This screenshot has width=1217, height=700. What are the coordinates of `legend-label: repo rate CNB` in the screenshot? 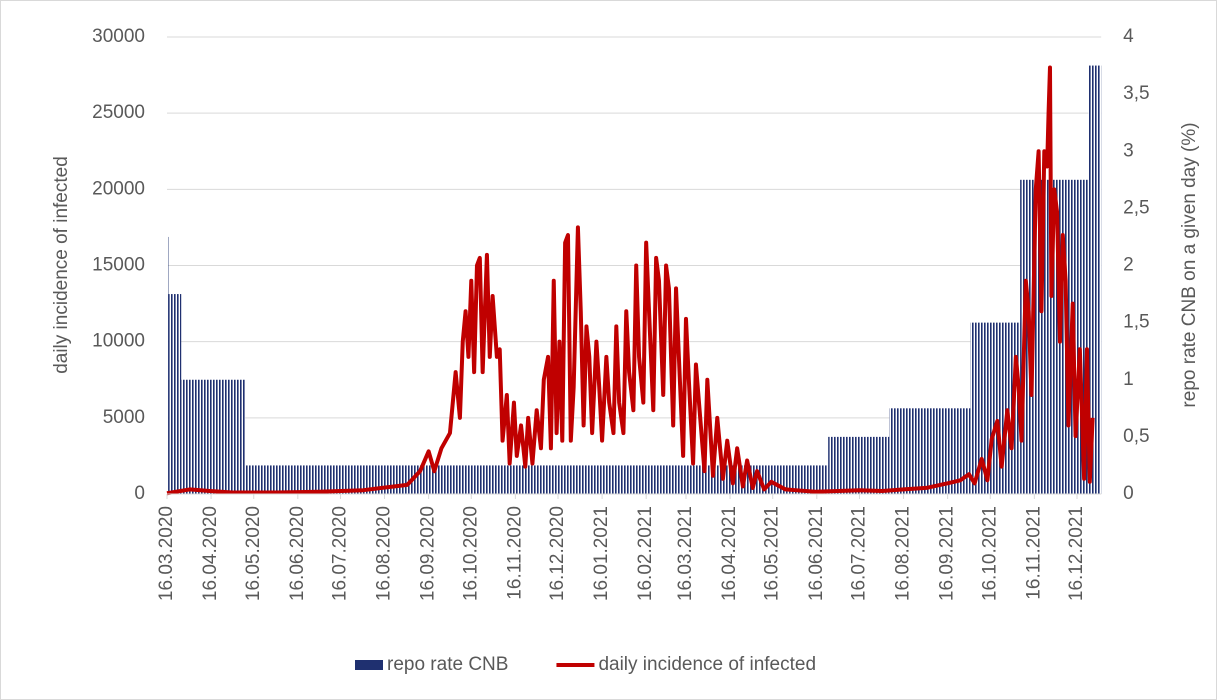 It's located at (447, 664).